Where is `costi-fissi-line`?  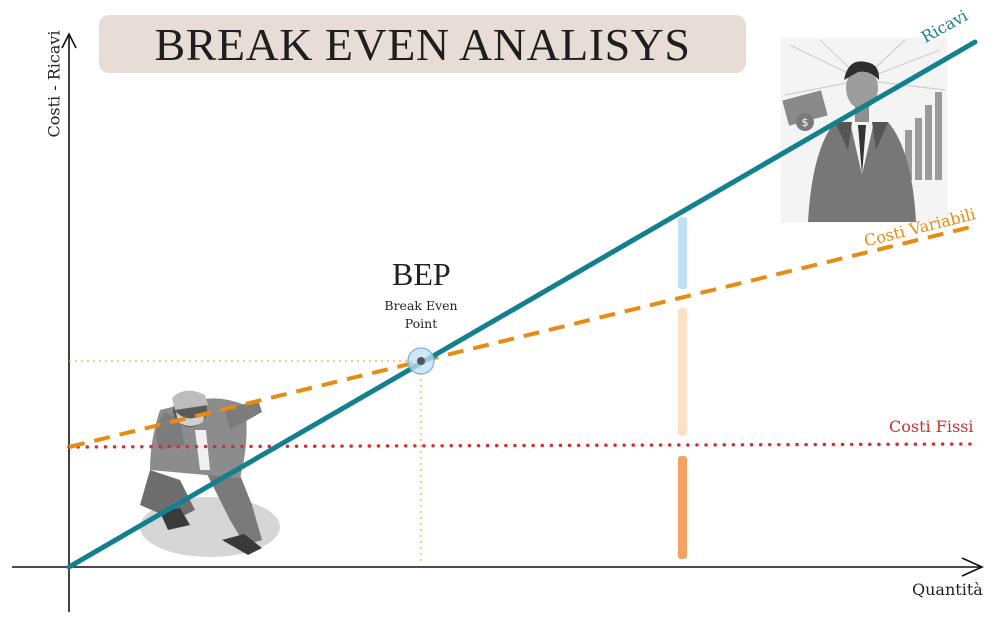 costi-fissi-line is located at coordinates (522, 445).